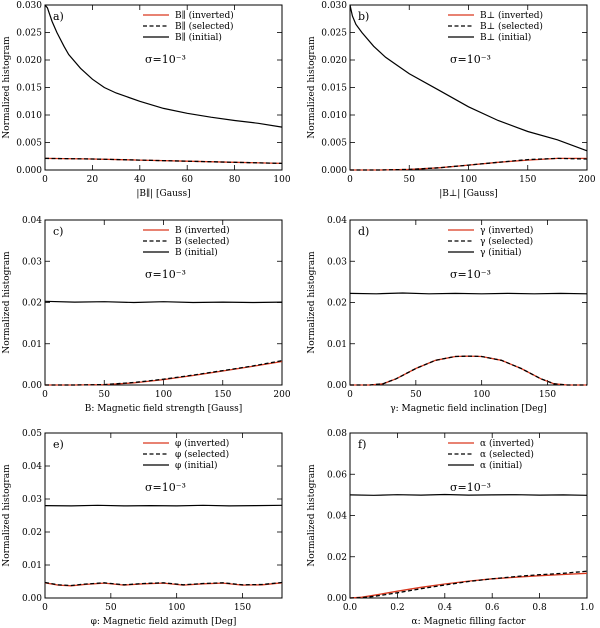 This screenshot has height=628, width=600. I want to click on x-tick-label: 60, so click(187, 180).